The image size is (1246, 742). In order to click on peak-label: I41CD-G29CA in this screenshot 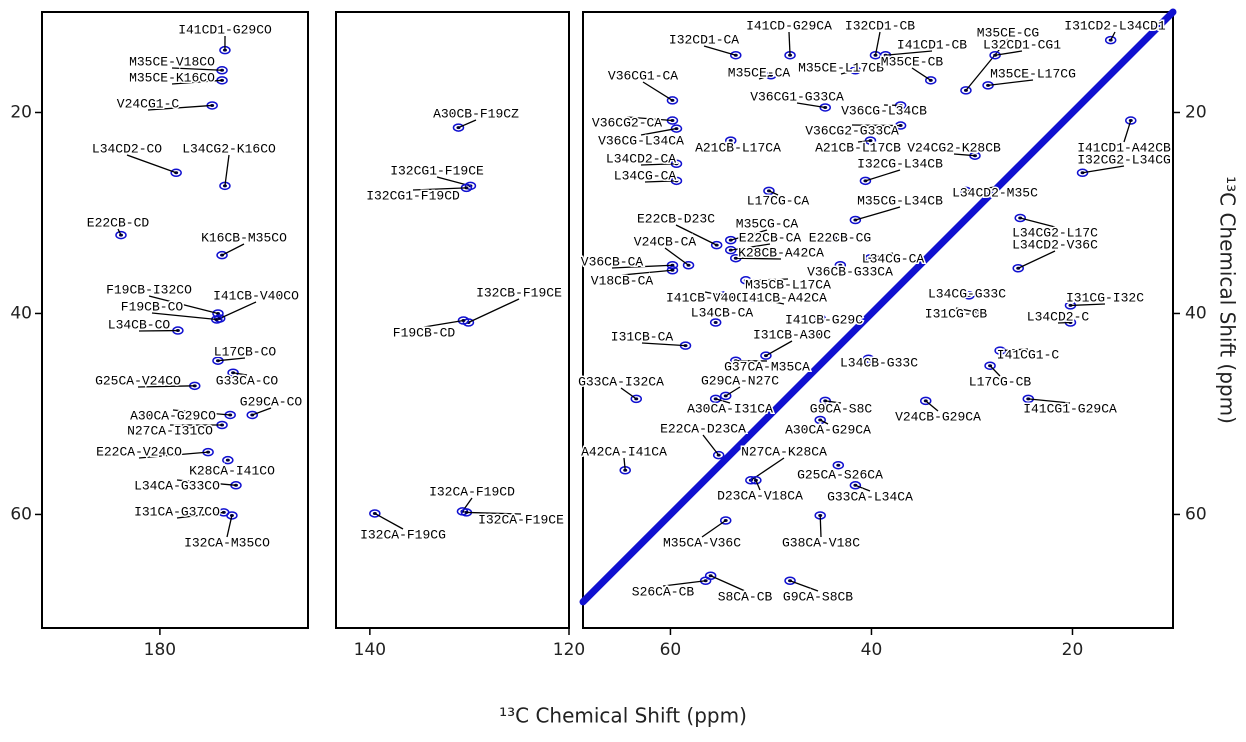, I will do `click(789, 25)`.